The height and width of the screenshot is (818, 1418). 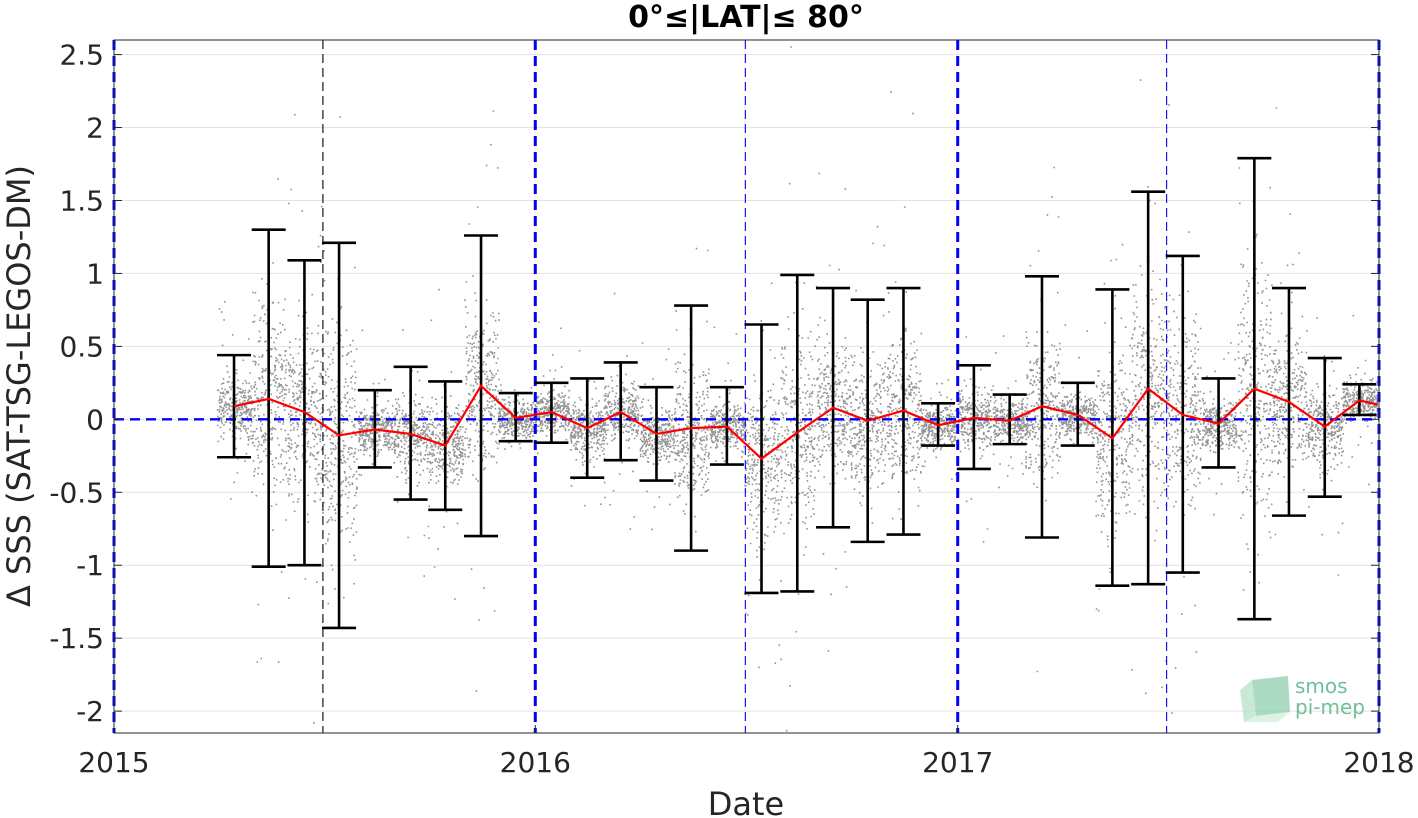 What do you see at coordinates (76, 492) in the screenshot?
I see `y-tick-label: -0.5` at bounding box center [76, 492].